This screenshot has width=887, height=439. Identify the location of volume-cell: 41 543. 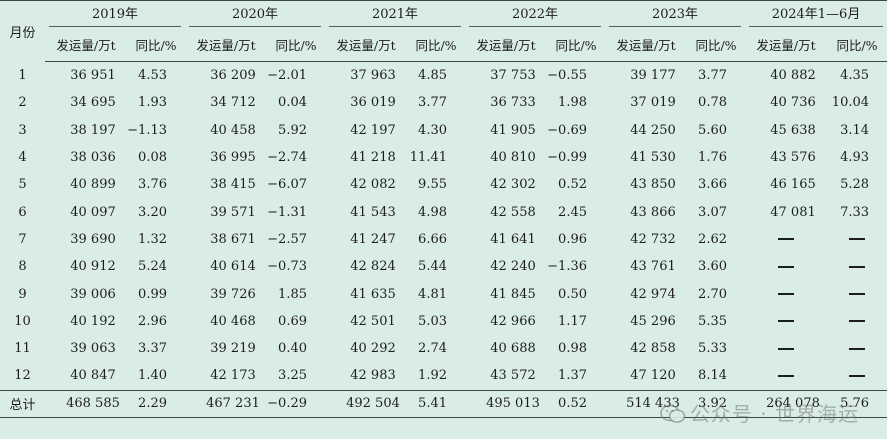
(373, 212).